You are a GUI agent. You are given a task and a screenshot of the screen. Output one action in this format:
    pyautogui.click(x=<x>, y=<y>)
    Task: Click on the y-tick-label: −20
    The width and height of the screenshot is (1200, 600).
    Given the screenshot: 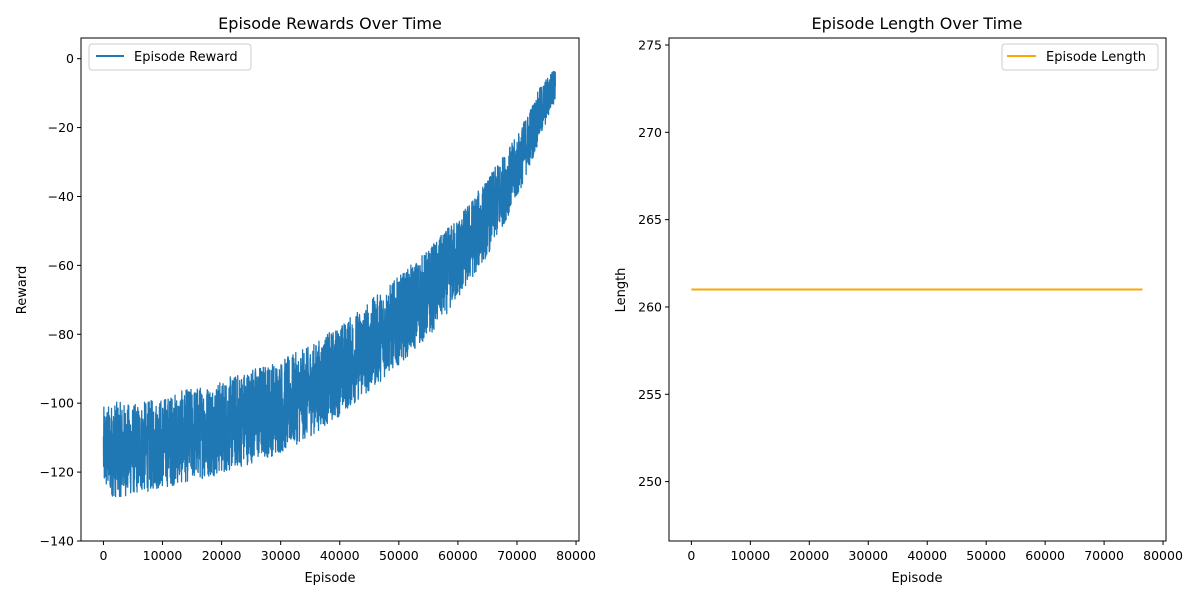 What is the action you would take?
    pyautogui.click(x=61, y=127)
    